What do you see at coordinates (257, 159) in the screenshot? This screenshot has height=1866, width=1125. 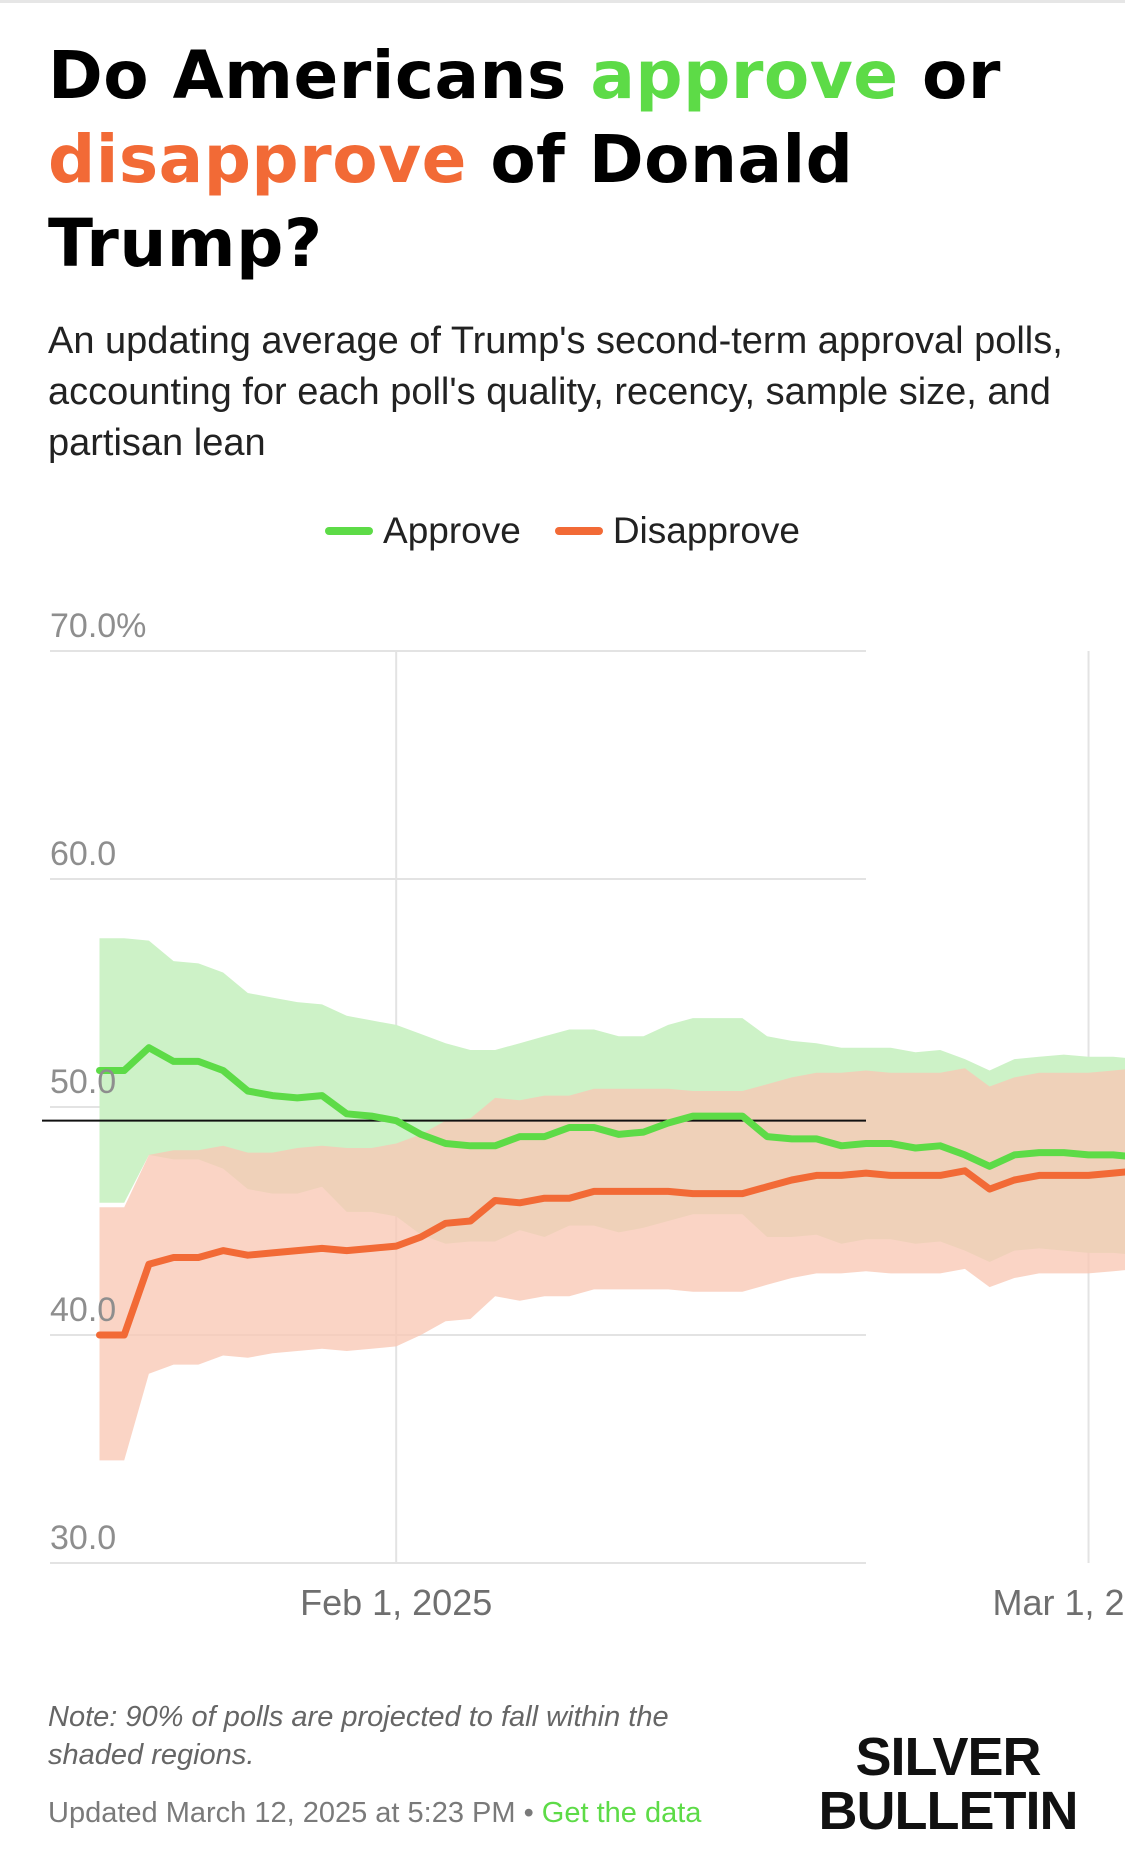 I see `title-disapprove-word: disapprove` at bounding box center [257, 159].